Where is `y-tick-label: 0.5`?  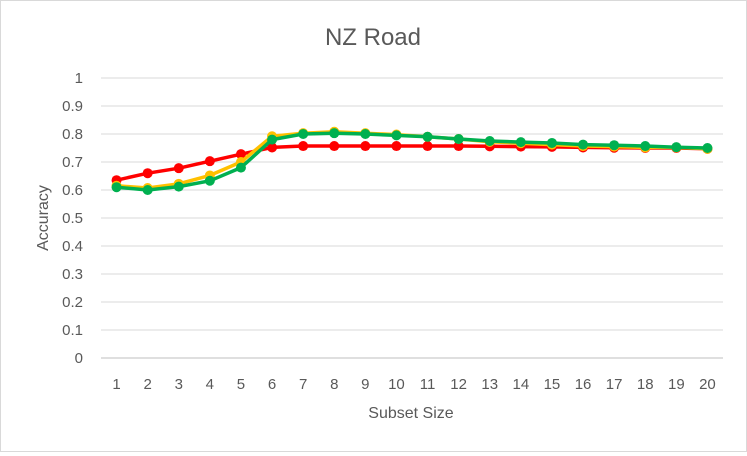
y-tick-label: 0.5 is located at coordinates (72, 218).